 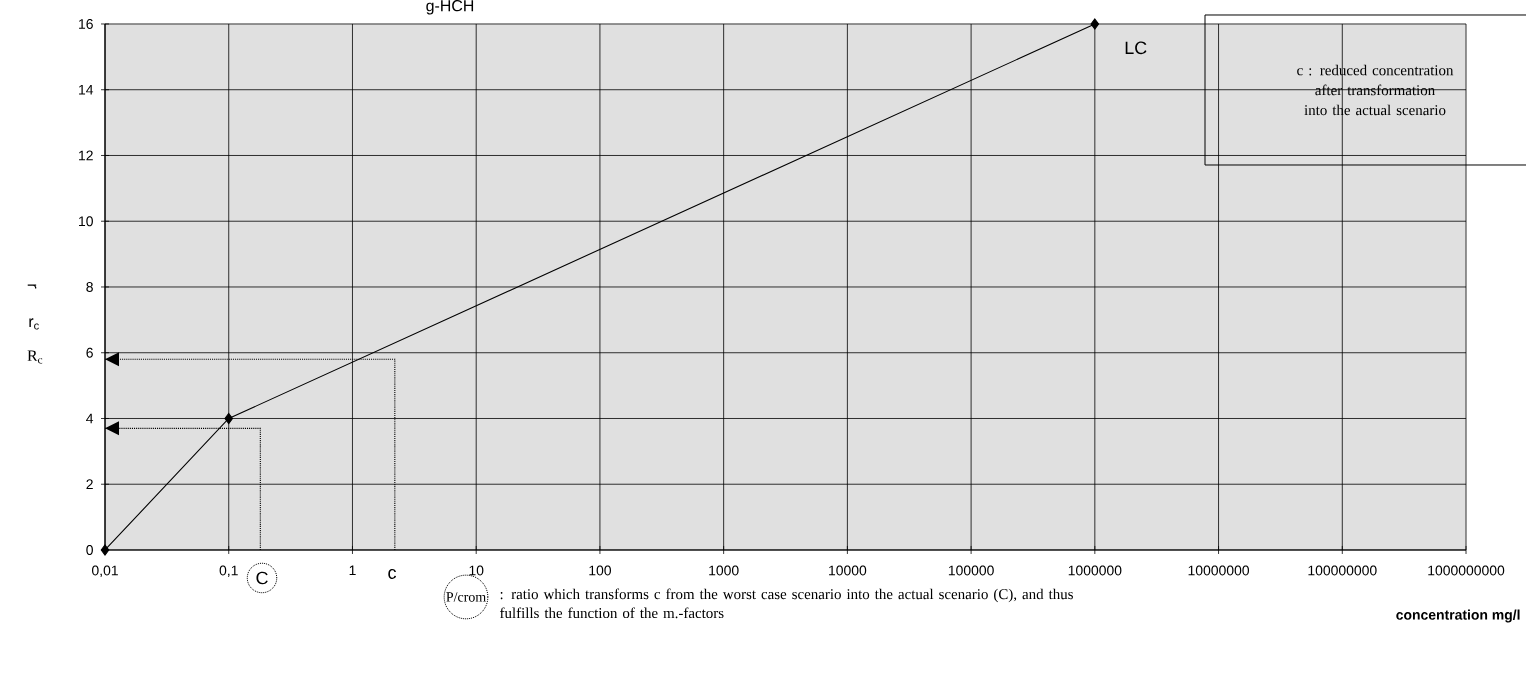 What do you see at coordinates (86, 24) in the screenshot?
I see `y-tick-label: 16` at bounding box center [86, 24].